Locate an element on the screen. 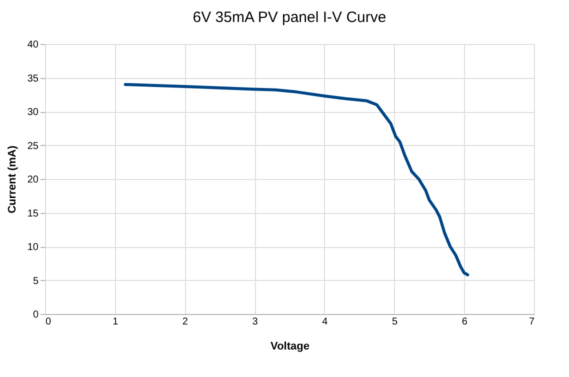 Image resolution: width=569 pixels, height=377 pixels. y-tick-label: 15 is located at coordinates (33, 214).